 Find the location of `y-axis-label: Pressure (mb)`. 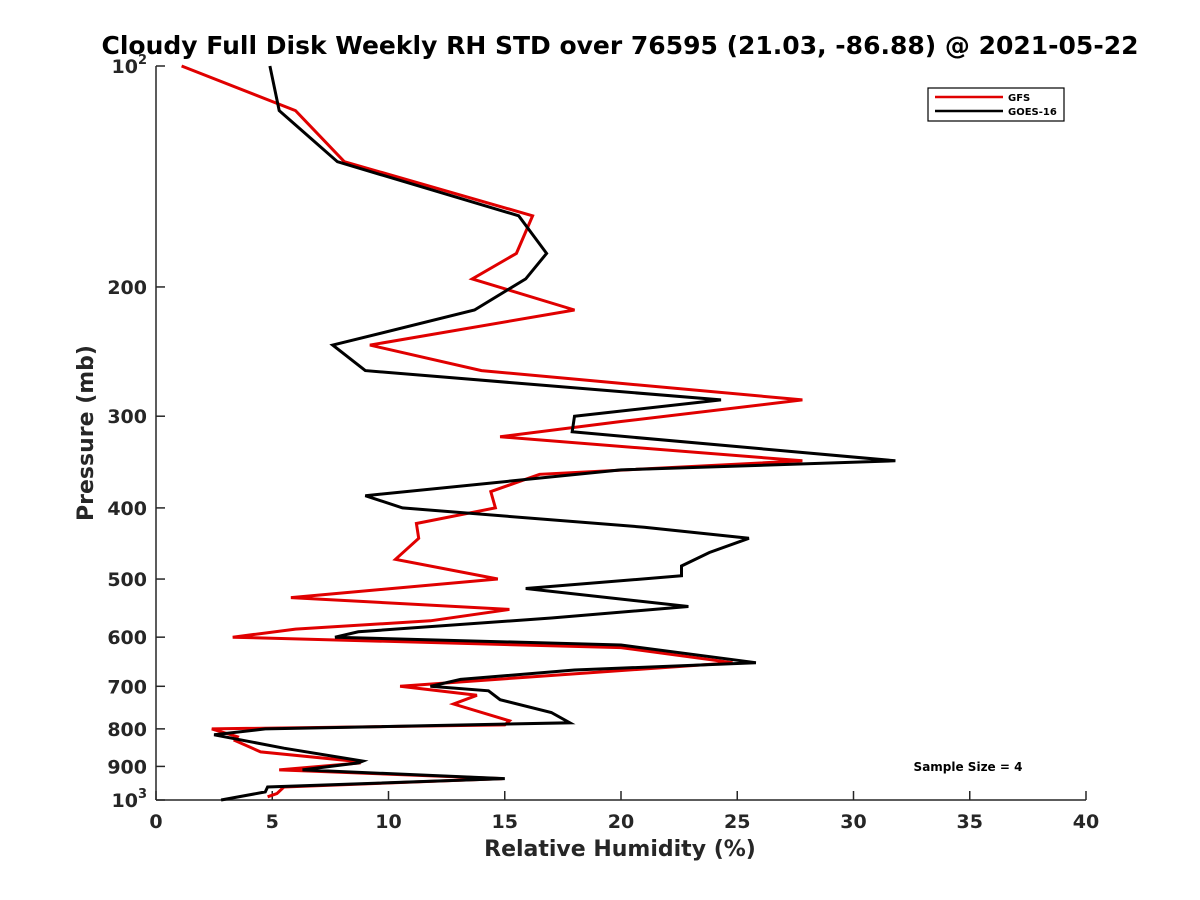

y-axis-label: Pressure (mb) is located at coordinates (86, 433).